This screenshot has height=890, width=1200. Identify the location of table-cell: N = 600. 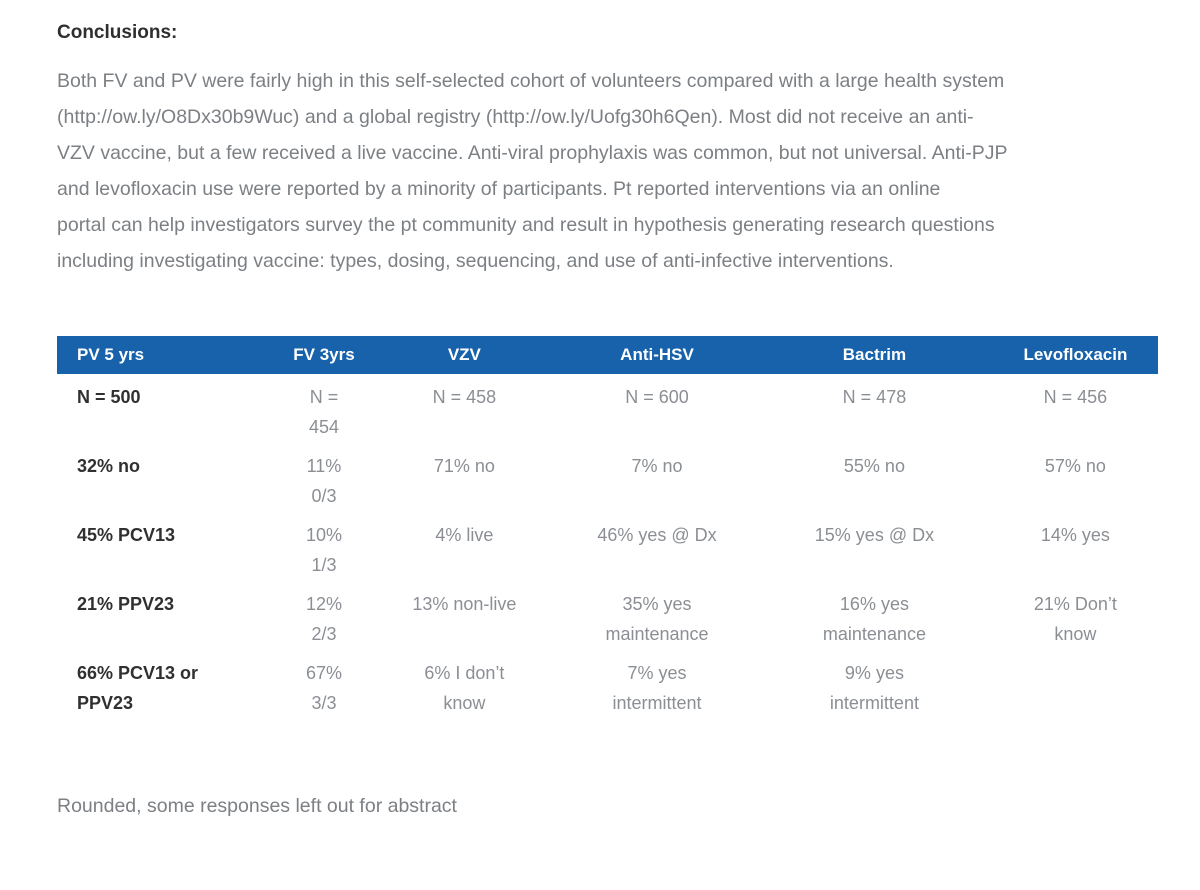
(657, 396).